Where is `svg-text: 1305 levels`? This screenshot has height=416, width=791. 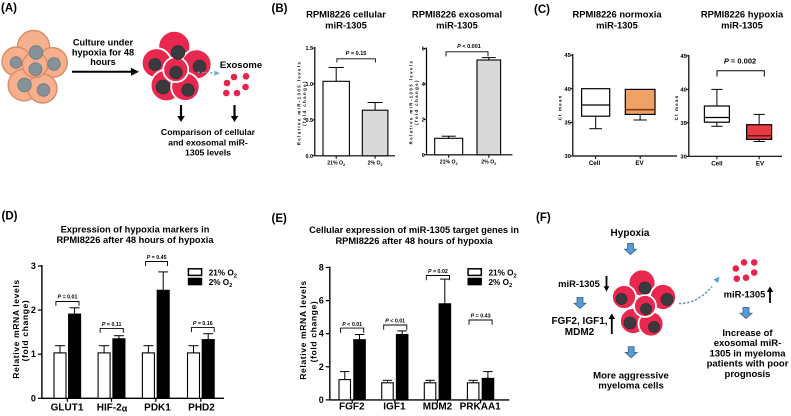
svg-text: 1305 levels is located at coordinates (208, 153).